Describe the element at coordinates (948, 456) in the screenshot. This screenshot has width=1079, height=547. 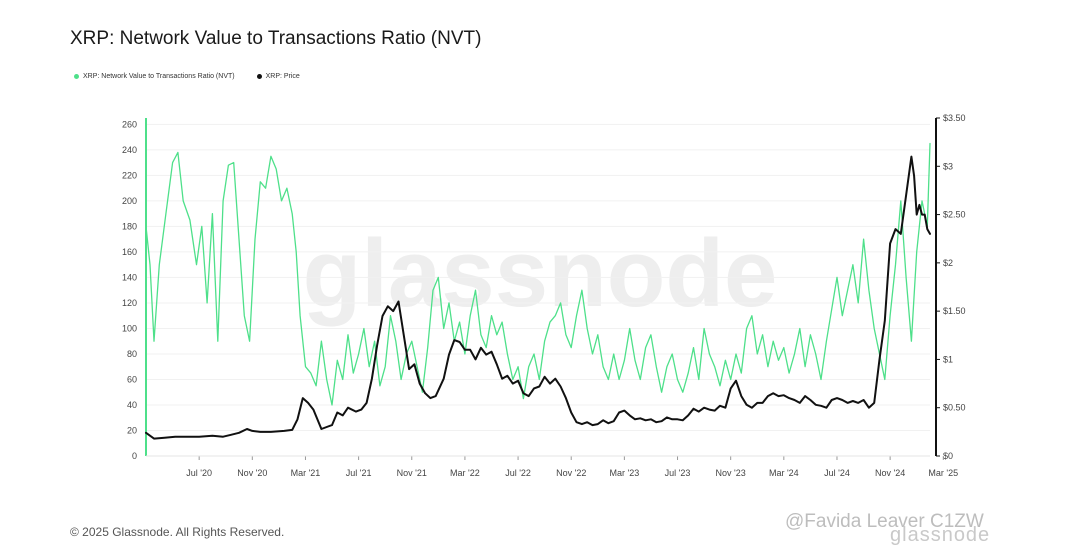
I see `y-right-tick-label: $0` at that location.